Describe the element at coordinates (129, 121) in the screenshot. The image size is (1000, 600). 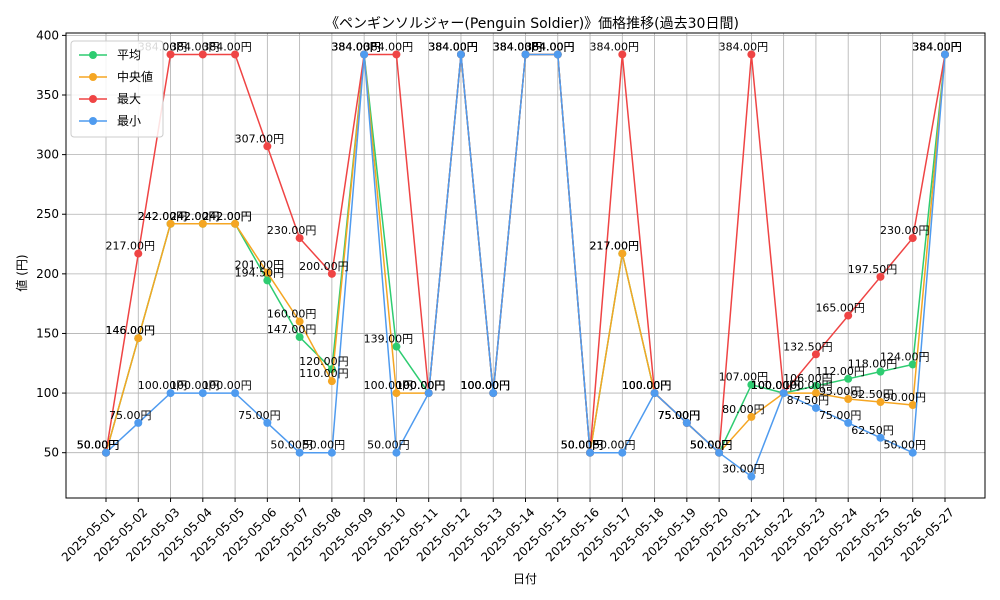
I see `legend-label: 最小` at that location.